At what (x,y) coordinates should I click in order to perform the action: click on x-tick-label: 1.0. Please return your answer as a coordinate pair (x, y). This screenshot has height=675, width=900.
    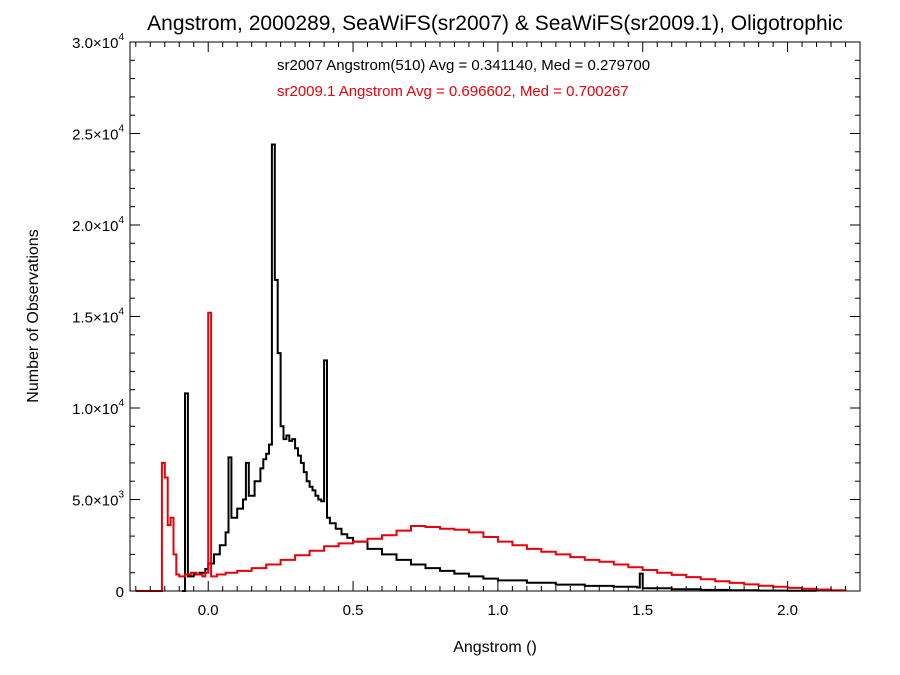
    Looking at the image, I should click on (497, 610).